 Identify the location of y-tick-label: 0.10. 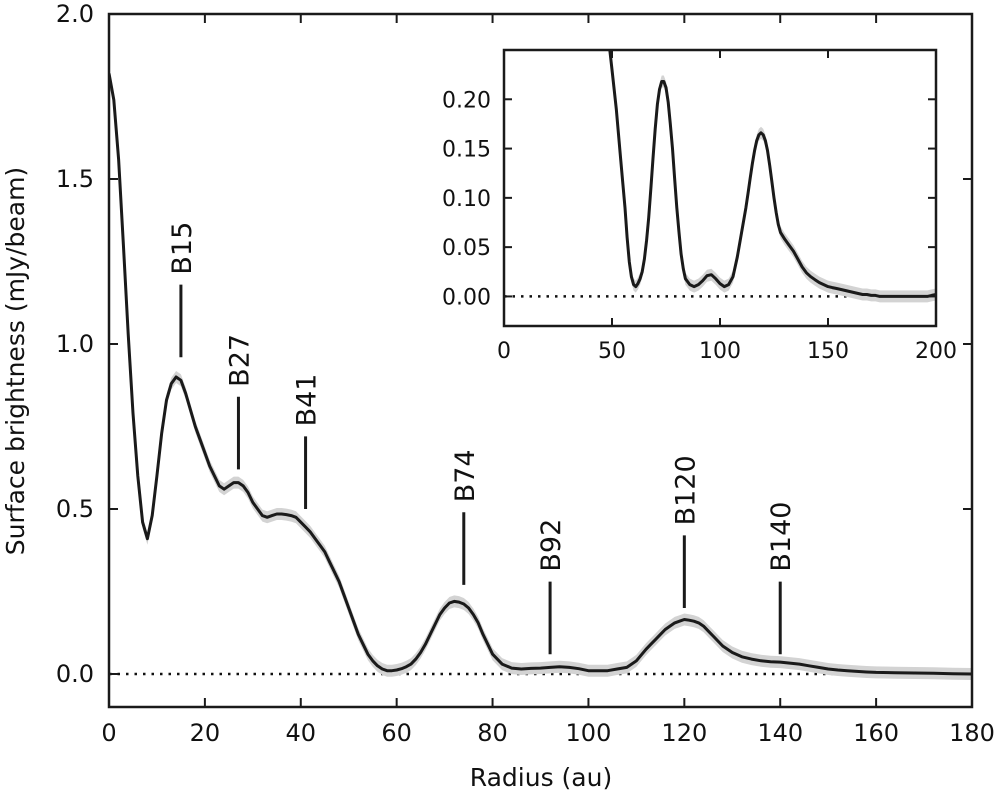
(466, 199).